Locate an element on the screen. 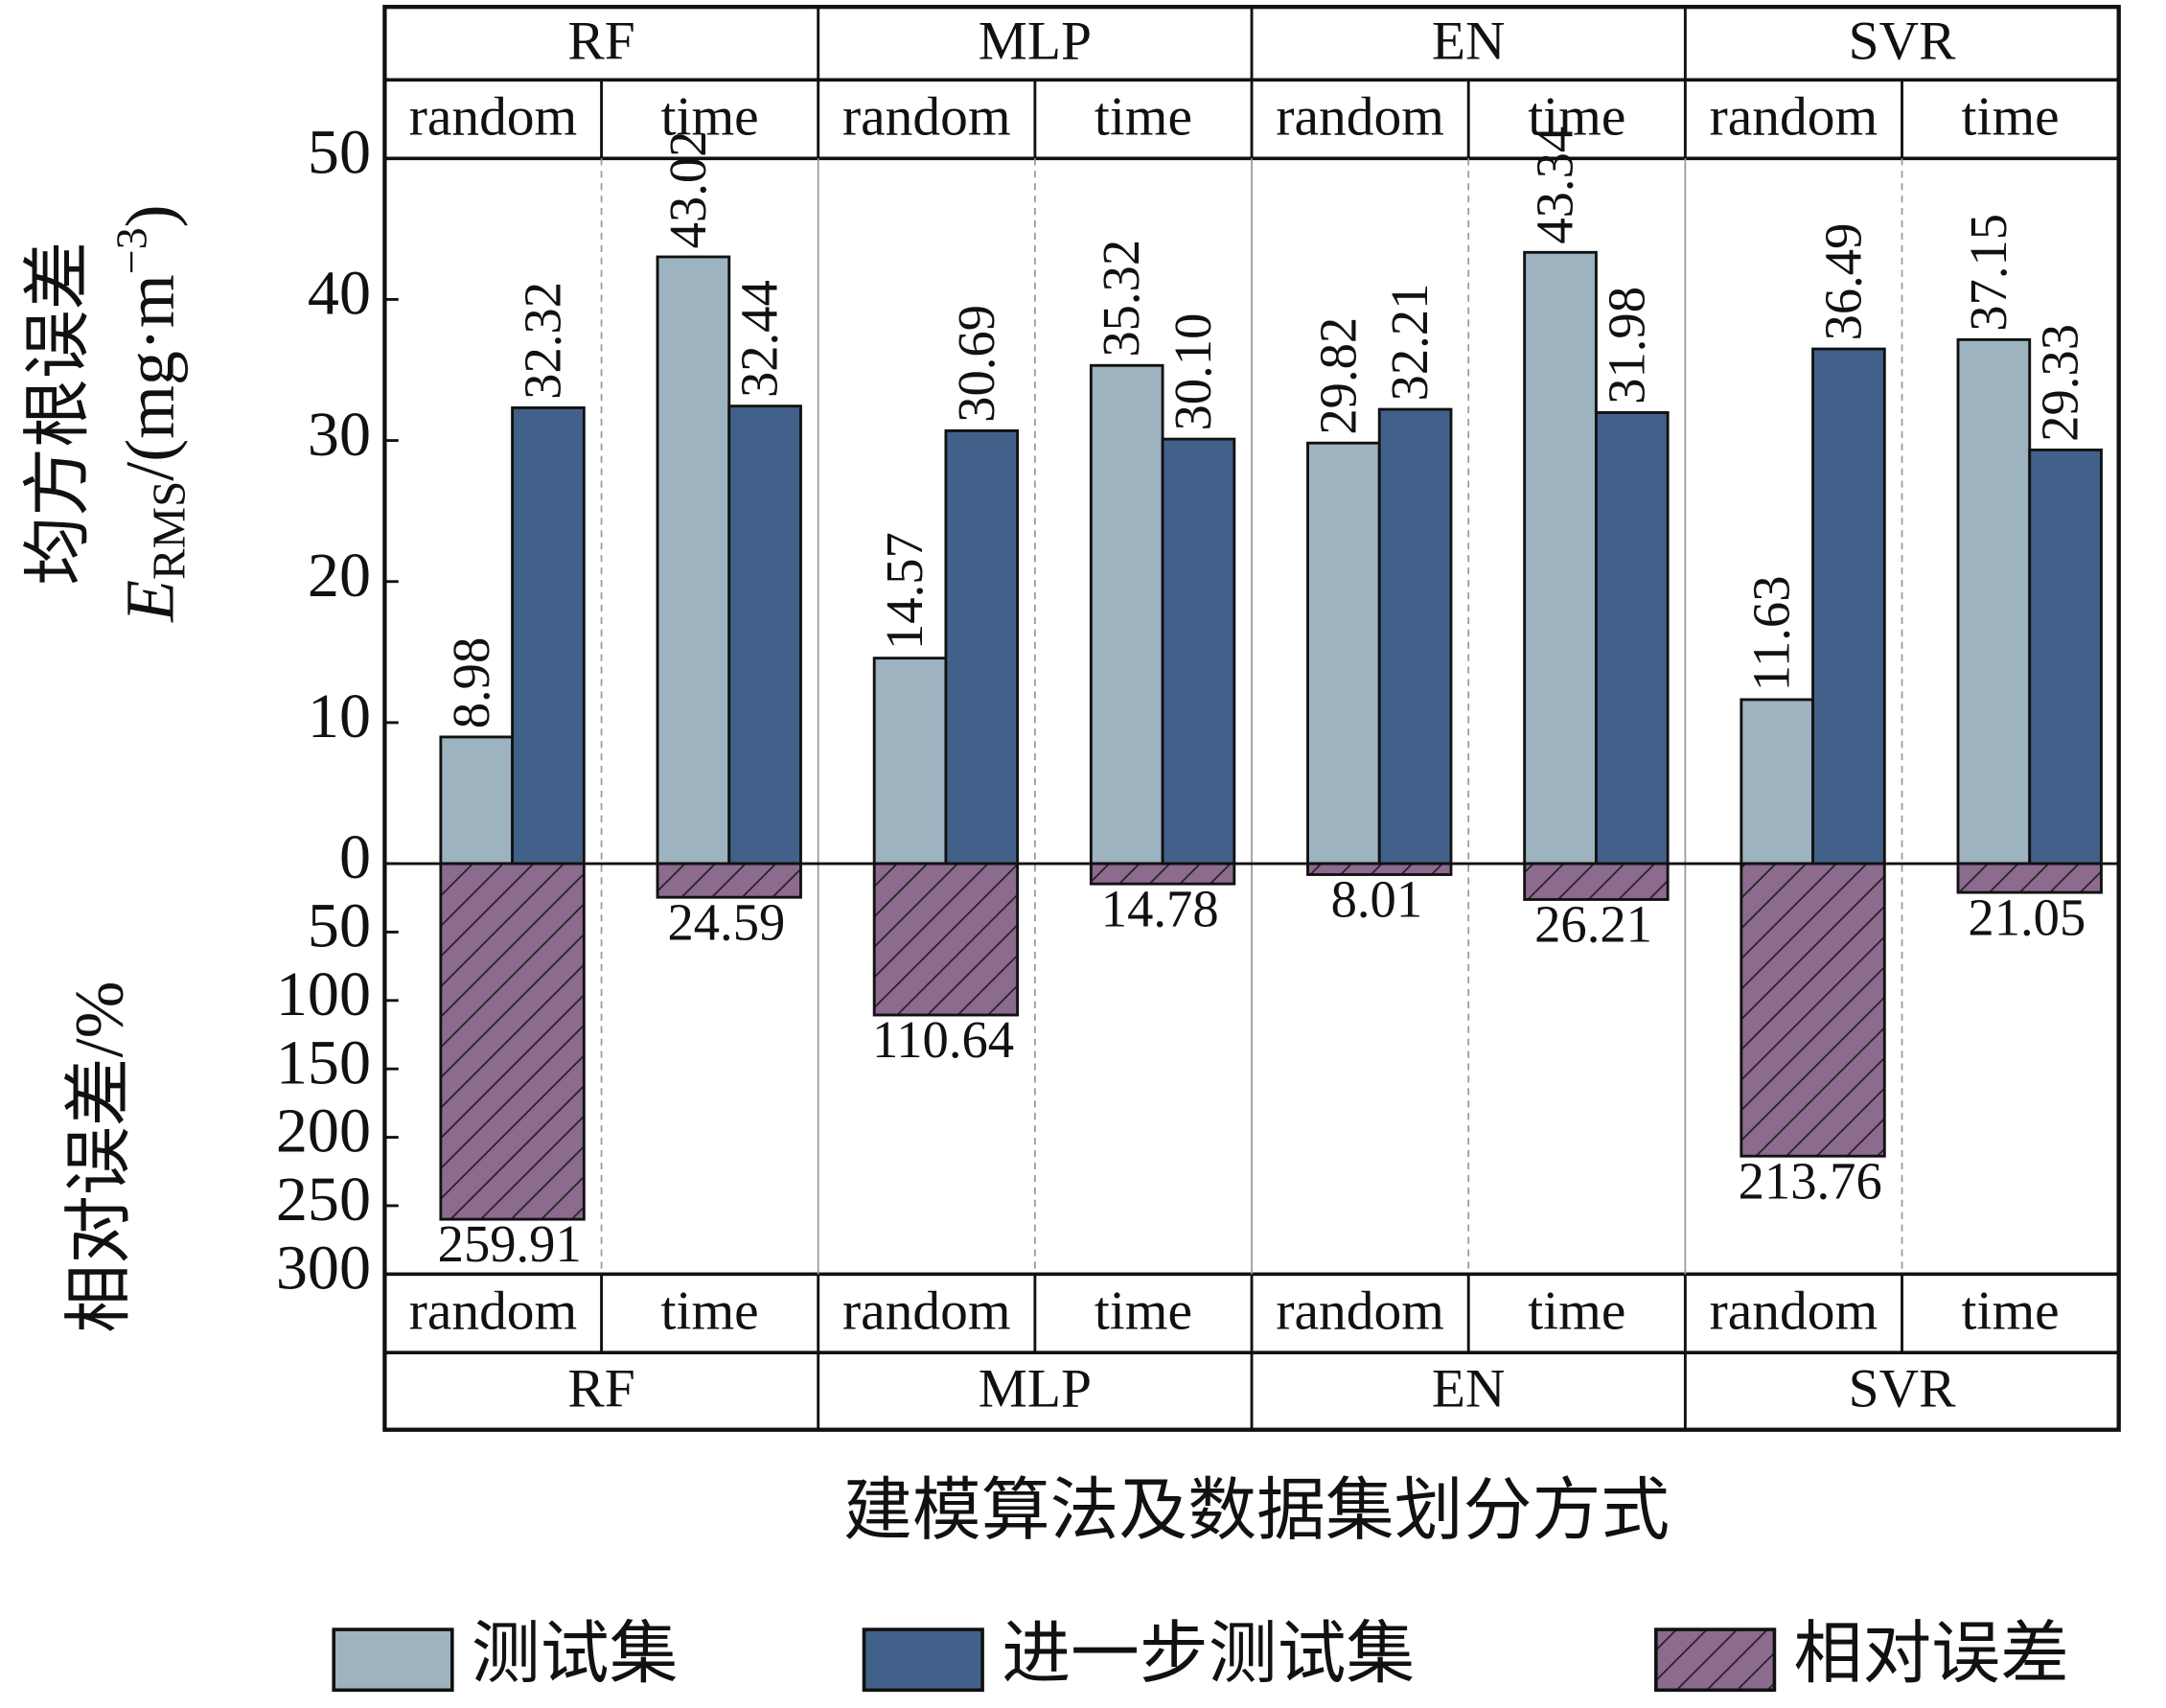 This screenshot has width=2166, height=1708. value-label: 14.78 is located at coordinates (1160, 908).